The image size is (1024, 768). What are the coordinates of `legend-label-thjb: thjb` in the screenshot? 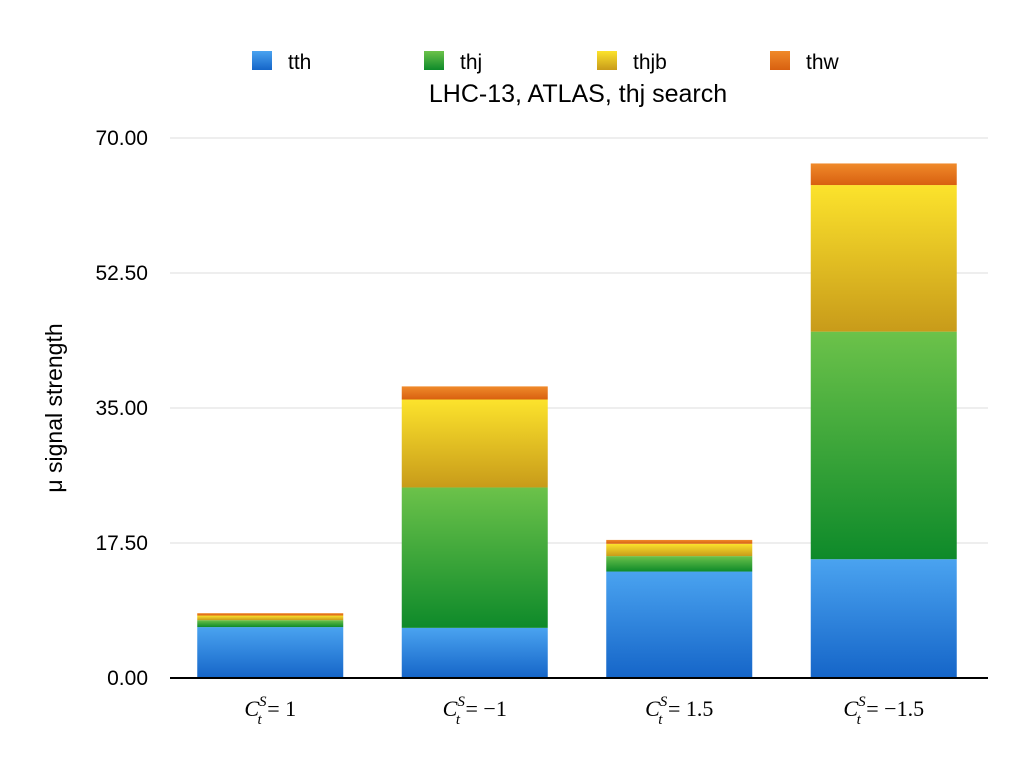 It's located at (650, 62).